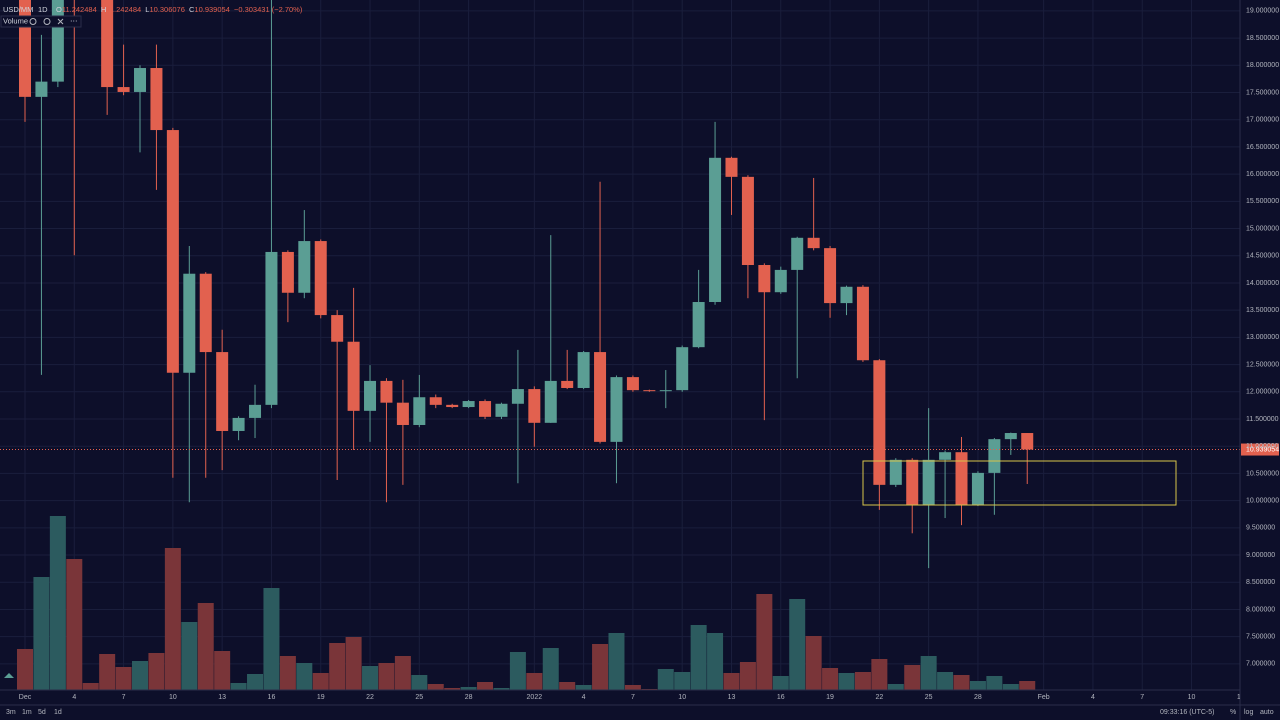 The image size is (1280, 720). I want to click on high-label: H, so click(103, 9).